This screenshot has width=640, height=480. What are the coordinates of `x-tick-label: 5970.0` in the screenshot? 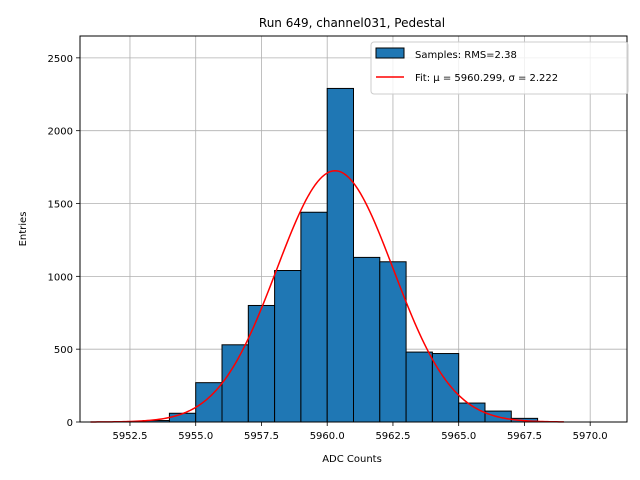 It's located at (590, 436).